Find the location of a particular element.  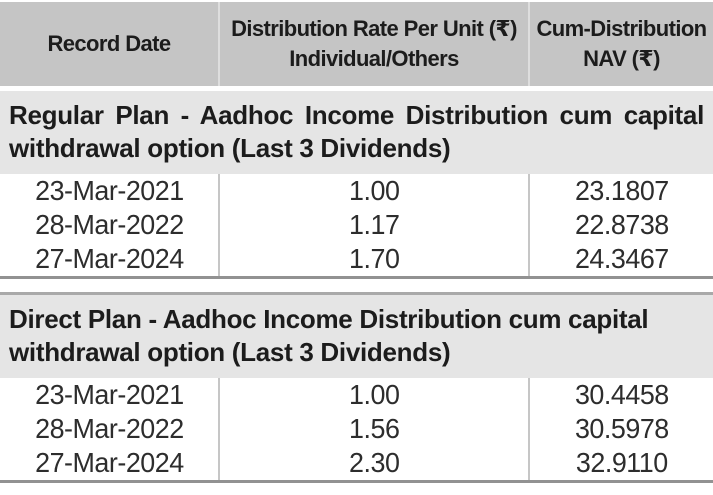

table-row: 23-Mar-2021 1.00 30.4458 is located at coordinates (356, 395).